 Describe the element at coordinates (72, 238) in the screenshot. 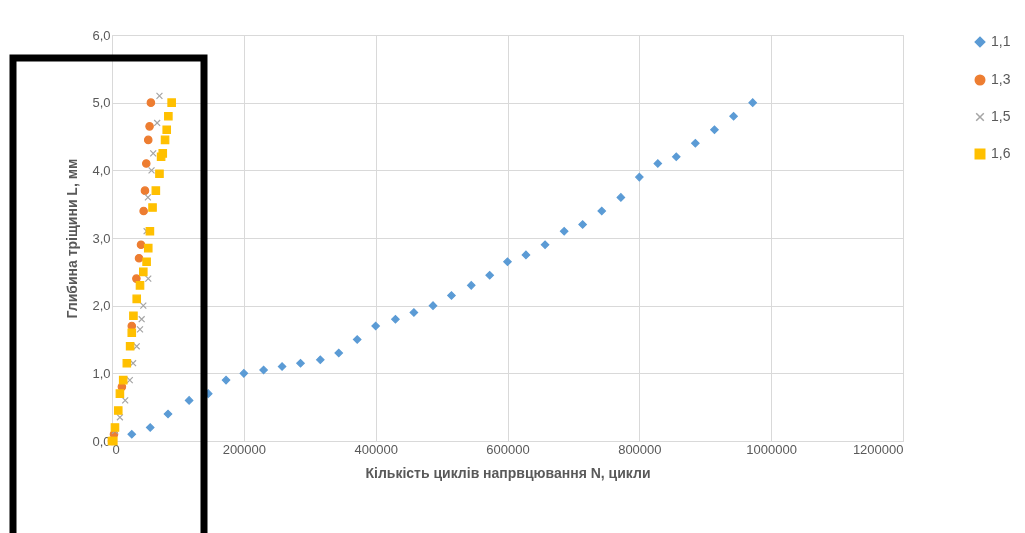

I see `y-axis-title: Глибина тріщини L, мм` at that location.